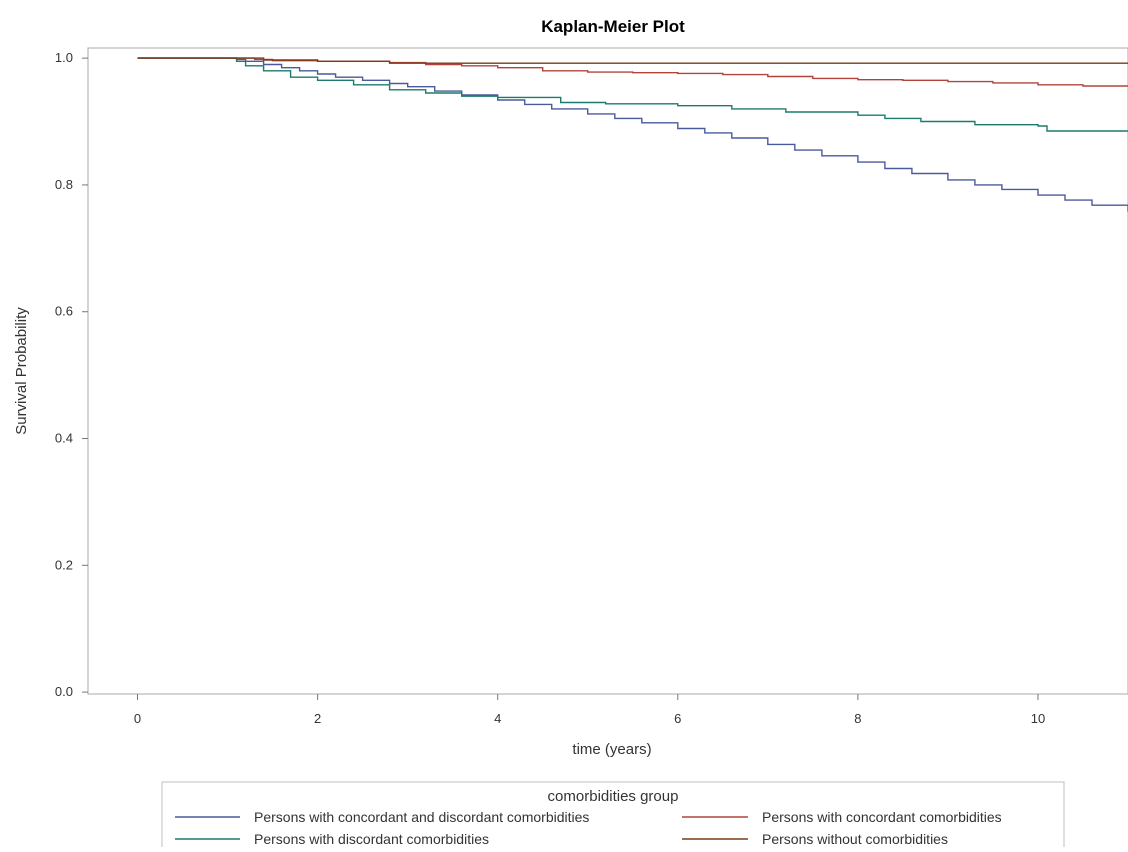 Image resolution: width=1128 pixels, height=852 pixels. I want to click on y-tick-label: 1.0, so click(64, 57).